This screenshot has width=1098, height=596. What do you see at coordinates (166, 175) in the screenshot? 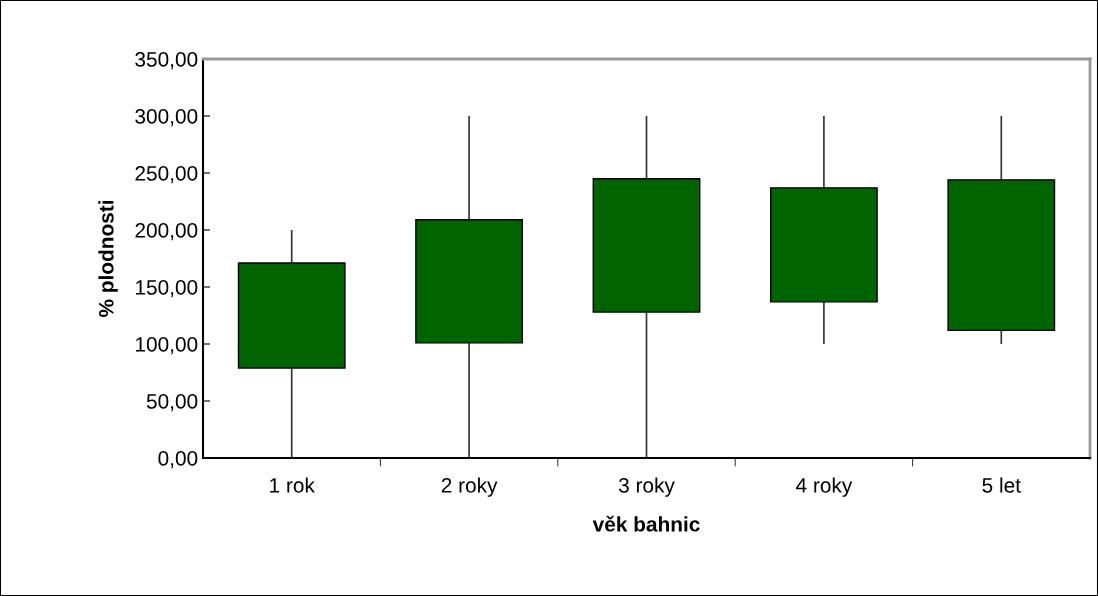
I see `y-tick-label: 250,00` at bounding box center [166, 175].